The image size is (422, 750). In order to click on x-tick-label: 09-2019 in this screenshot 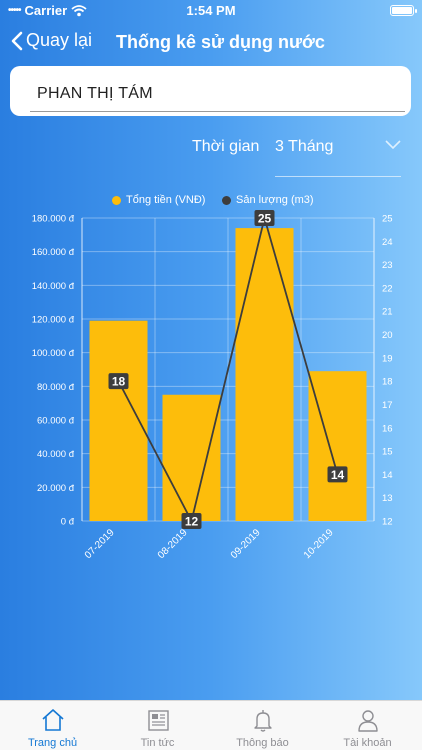, I will do `click(246, 544)`.